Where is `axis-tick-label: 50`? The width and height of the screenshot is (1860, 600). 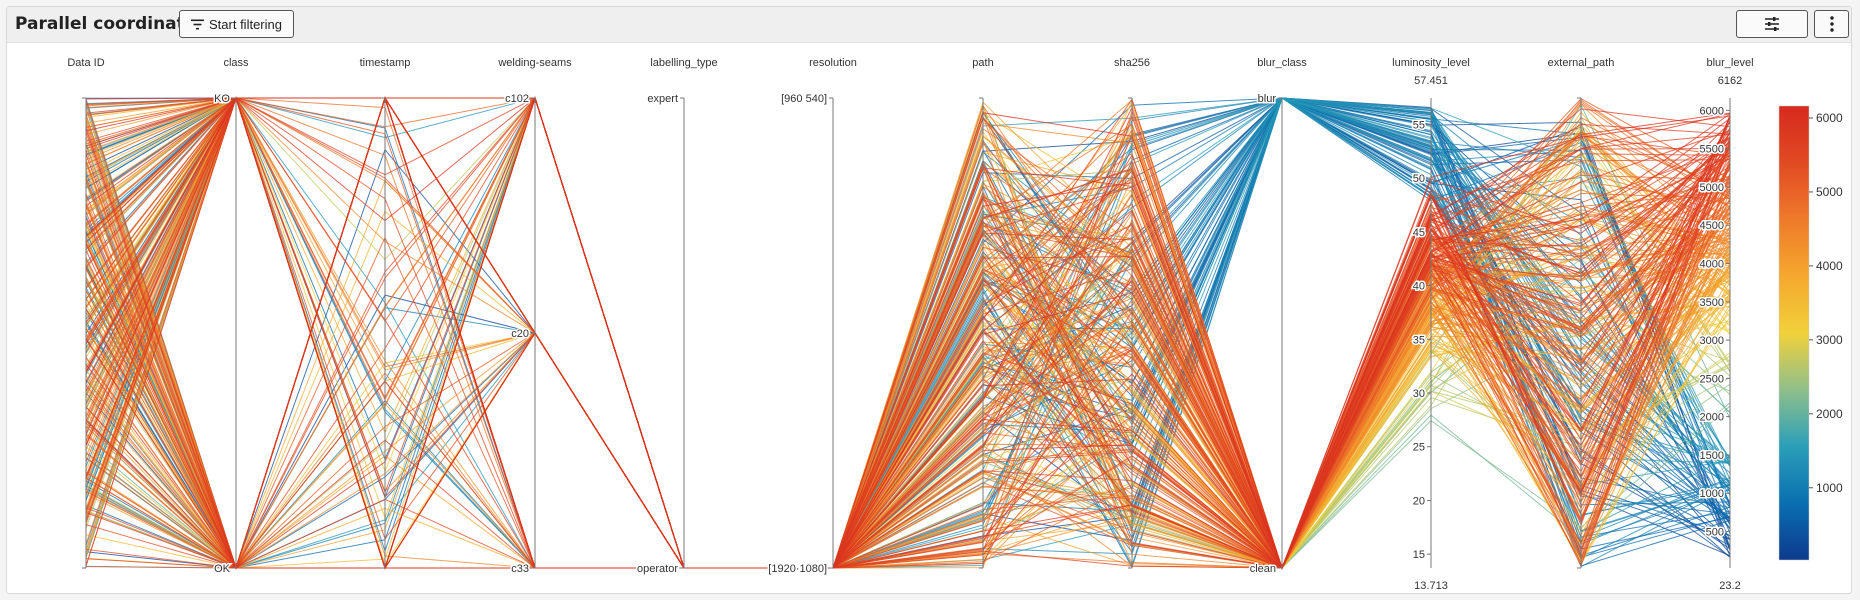 axis-tick-label: 50 is located at coordinates (1419, 179).